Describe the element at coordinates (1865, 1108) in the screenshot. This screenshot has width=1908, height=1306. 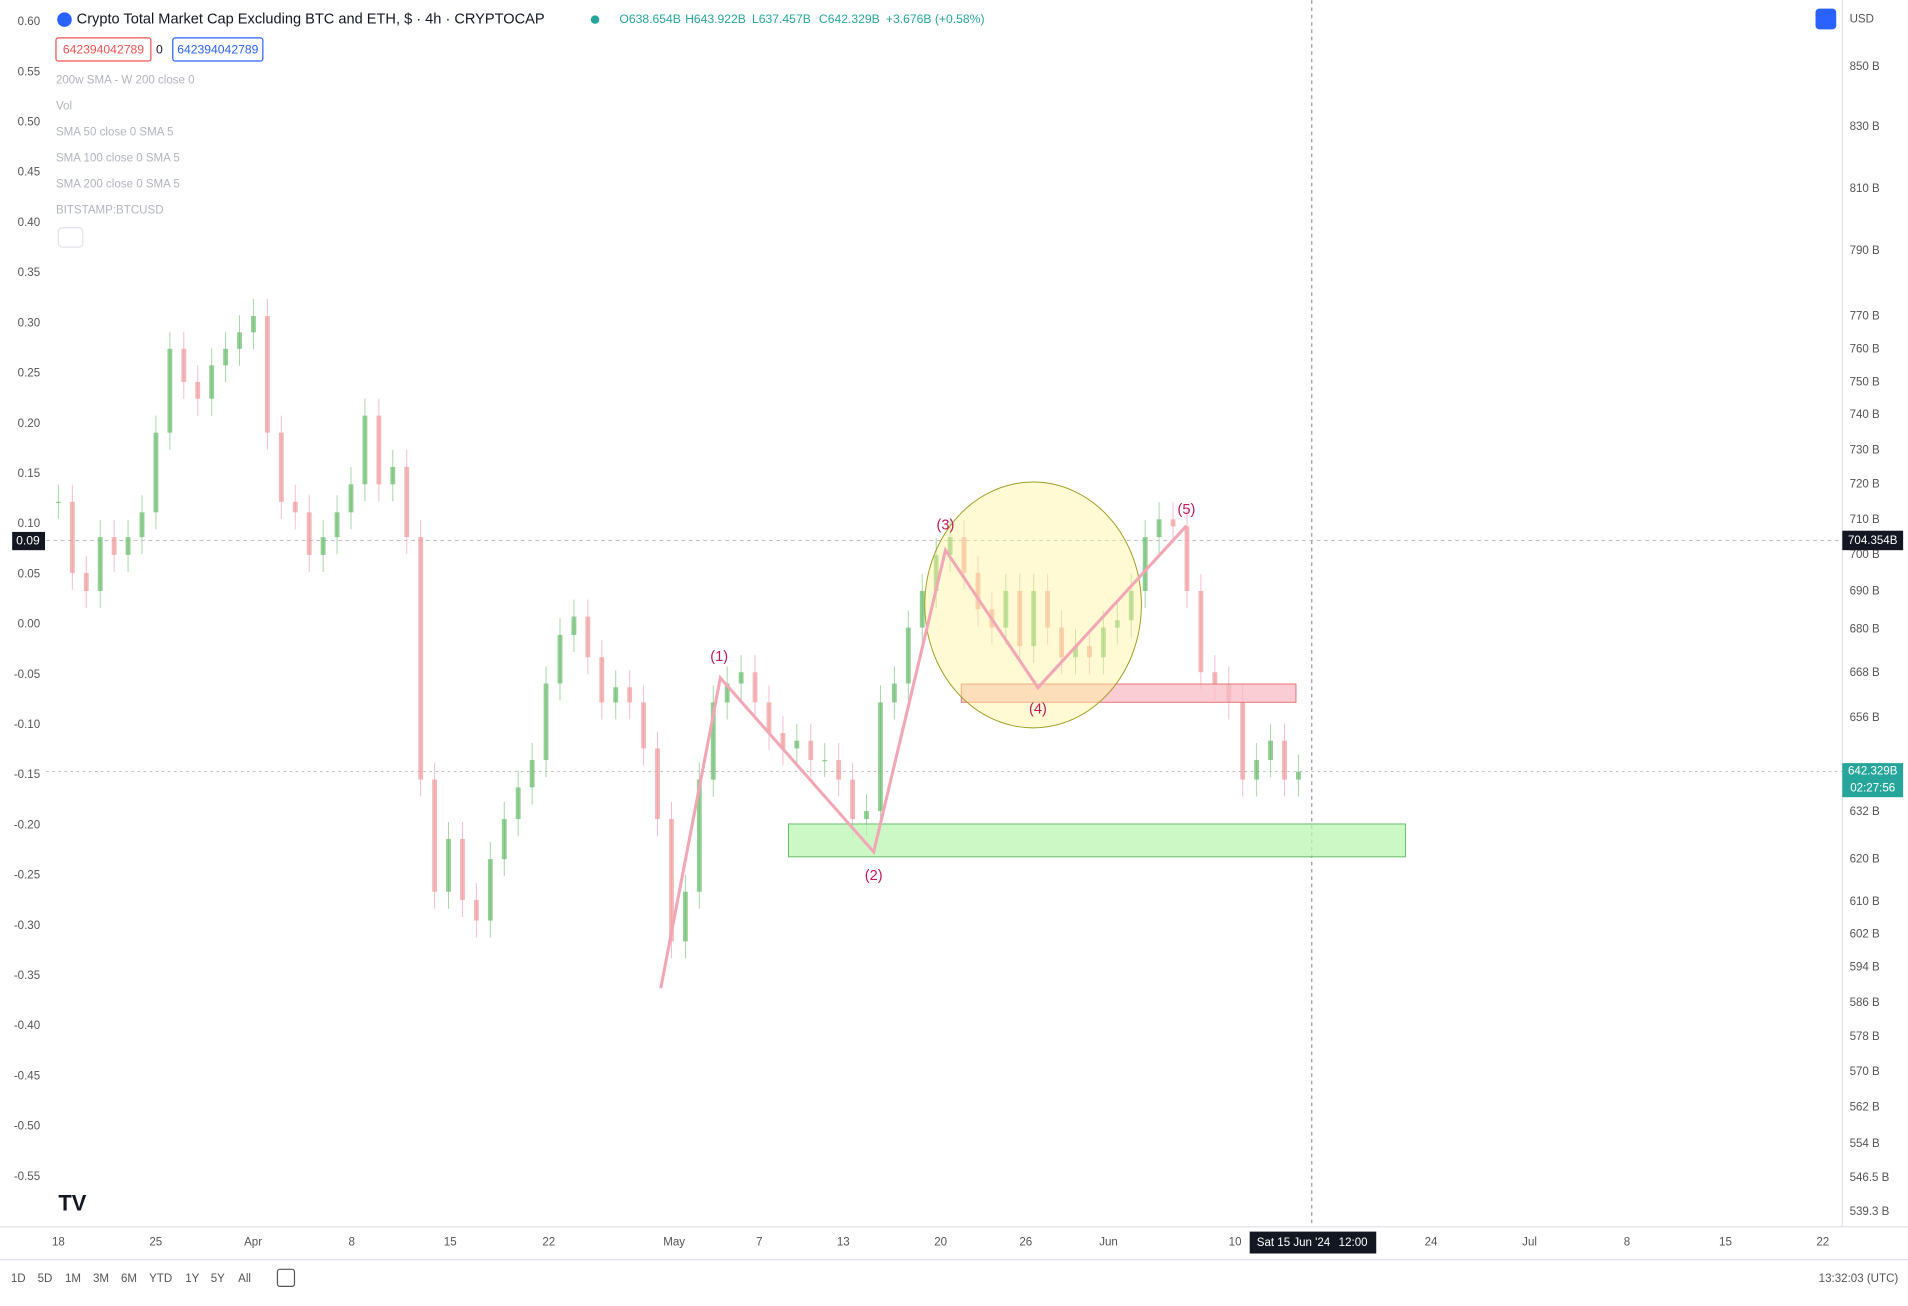
I see `right-tick-label: 562 B` at that location.